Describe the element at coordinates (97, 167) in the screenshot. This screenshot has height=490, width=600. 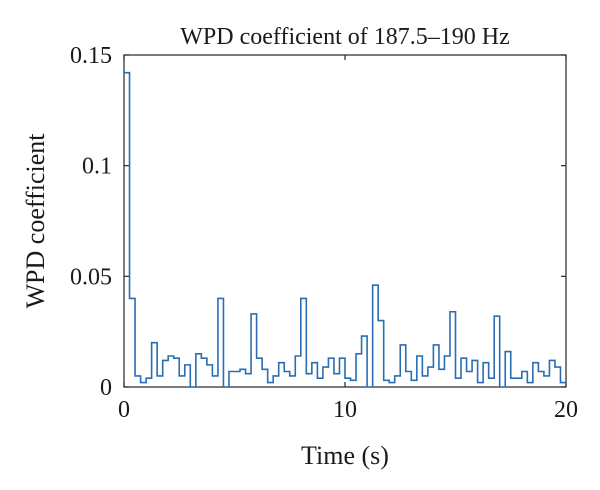
I see `y-tick-label: 0.1` at that location.